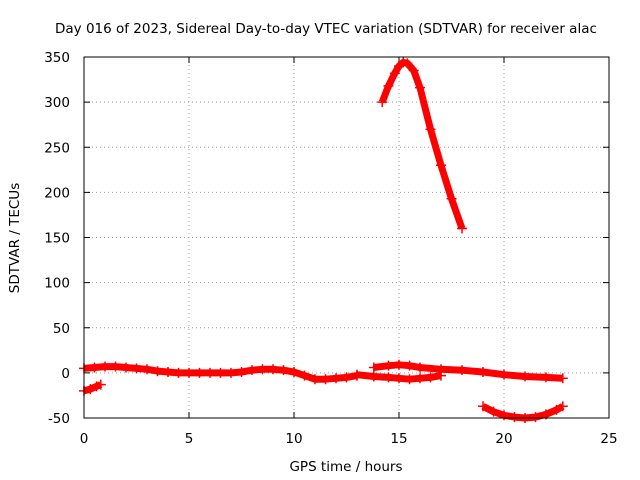 The width and height of the screenshot is (640, 480). Describe the element at coordinates (57, 239) in the screenshot. I see `y-tick-label: 150` at that location.